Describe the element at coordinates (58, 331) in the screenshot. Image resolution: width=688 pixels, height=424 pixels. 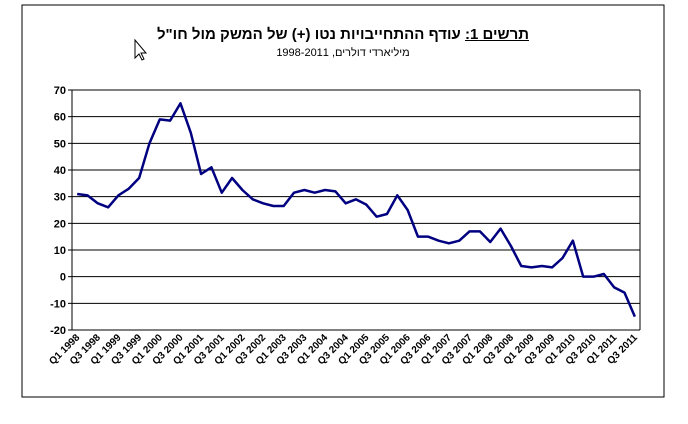
I see `y-tick-label: -20` at that location.